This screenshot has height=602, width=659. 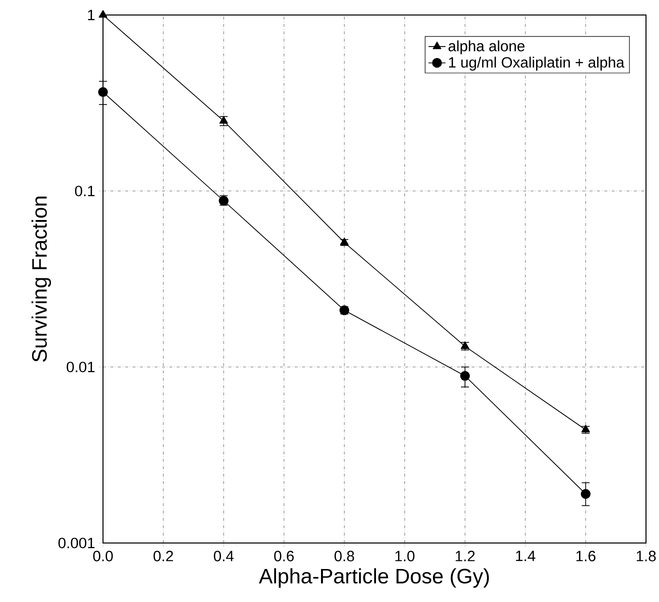 What do you see at coordinates (536, 63) in the screenshot?
I see `legend-label: 1 ug/ml Oxaliplatin + alpha` at bounding box center [536, 63].